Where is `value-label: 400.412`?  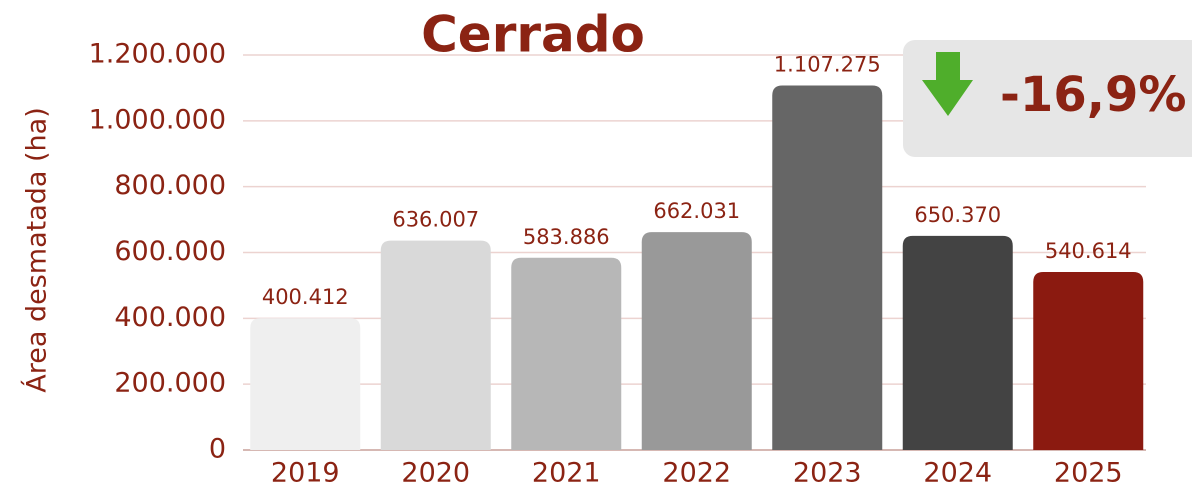 value-label: 400.412 is located at coordinates (305, 297).